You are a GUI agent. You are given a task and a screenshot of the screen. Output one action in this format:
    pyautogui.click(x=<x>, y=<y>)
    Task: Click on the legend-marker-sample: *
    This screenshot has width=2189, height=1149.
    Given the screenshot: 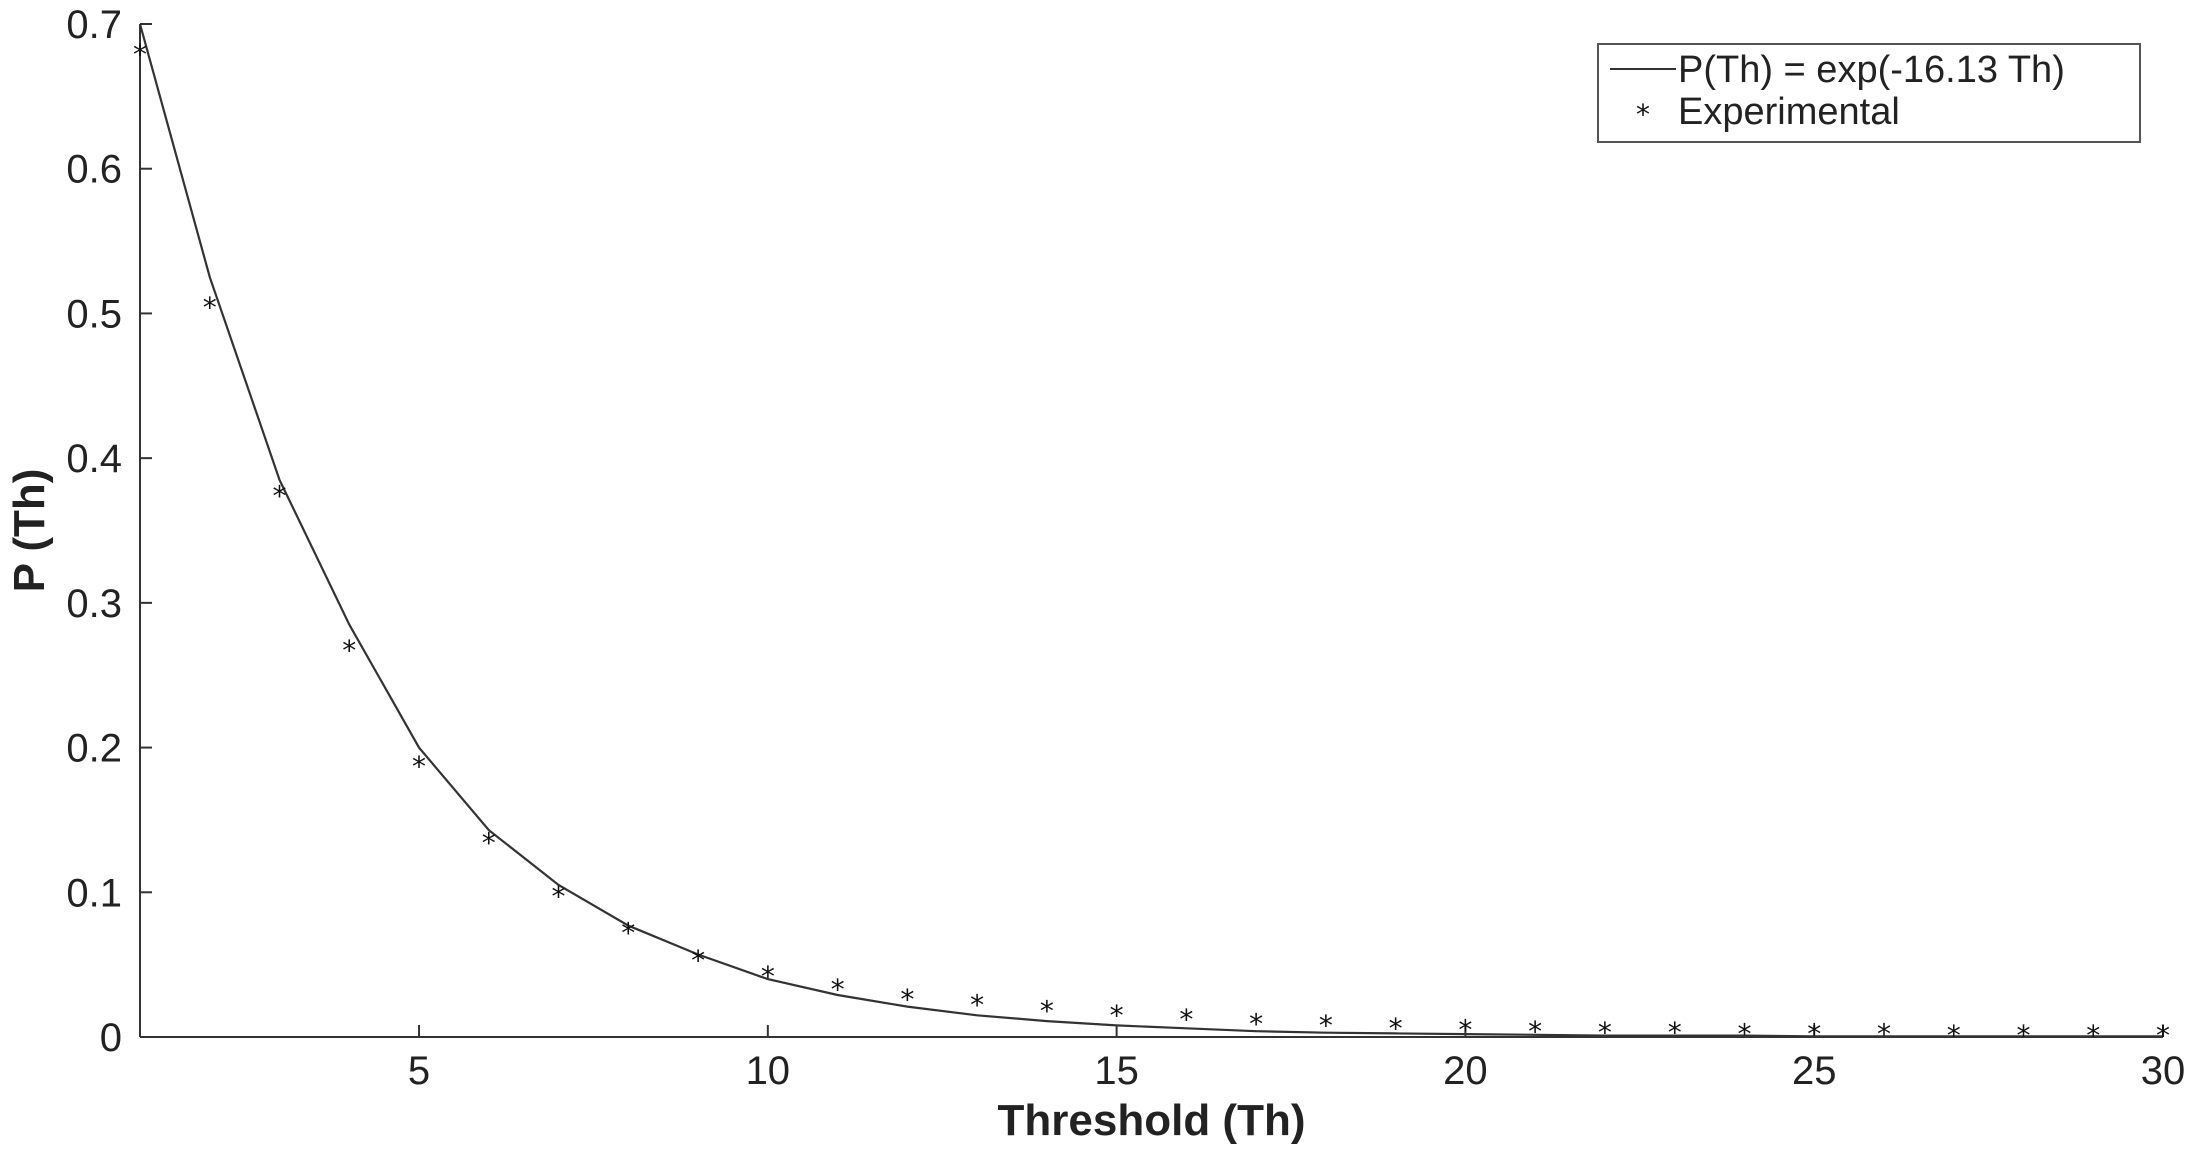 What is the action you would take?
    pyautogui.click(x=1643, y=114)
    